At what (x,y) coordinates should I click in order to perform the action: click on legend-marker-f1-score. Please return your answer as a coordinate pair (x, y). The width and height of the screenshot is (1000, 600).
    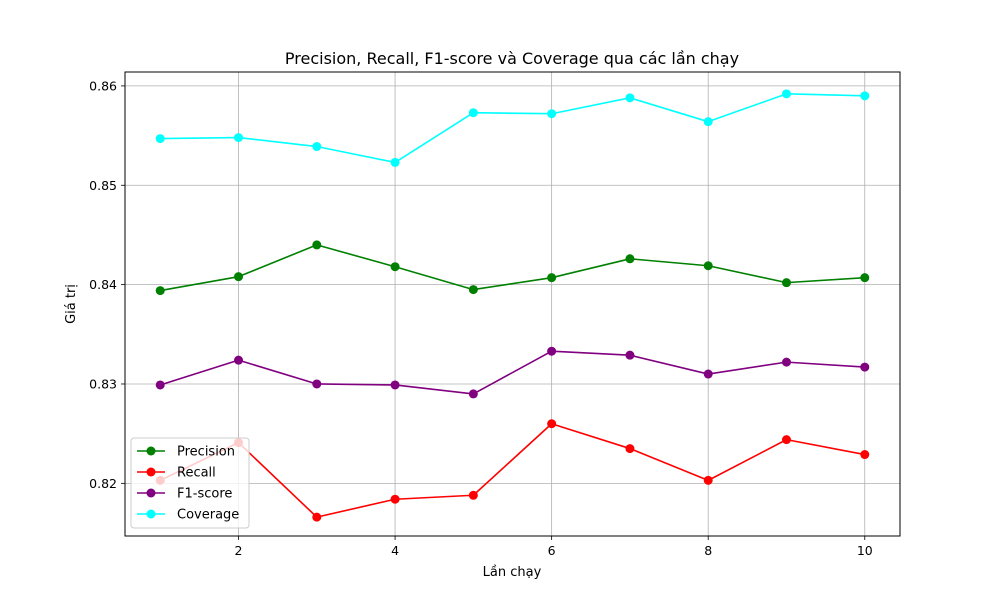
    Looking at the image, I should click on (151, 493).